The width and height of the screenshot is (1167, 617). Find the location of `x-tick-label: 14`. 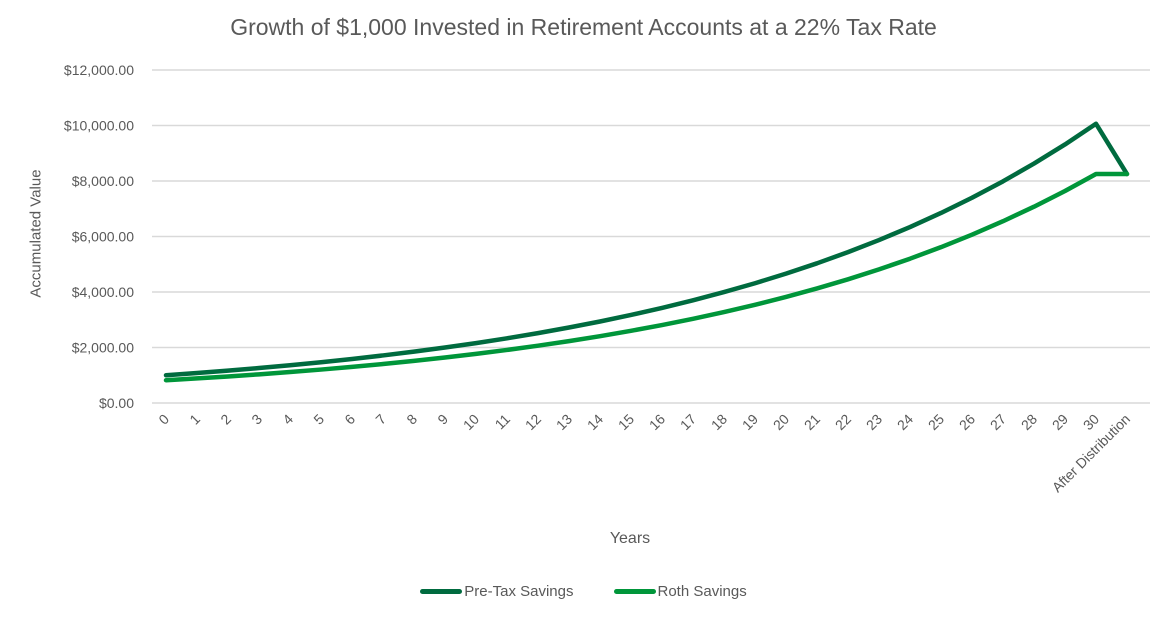

x-tick-label: 14 is located at coordinates (595, 422).